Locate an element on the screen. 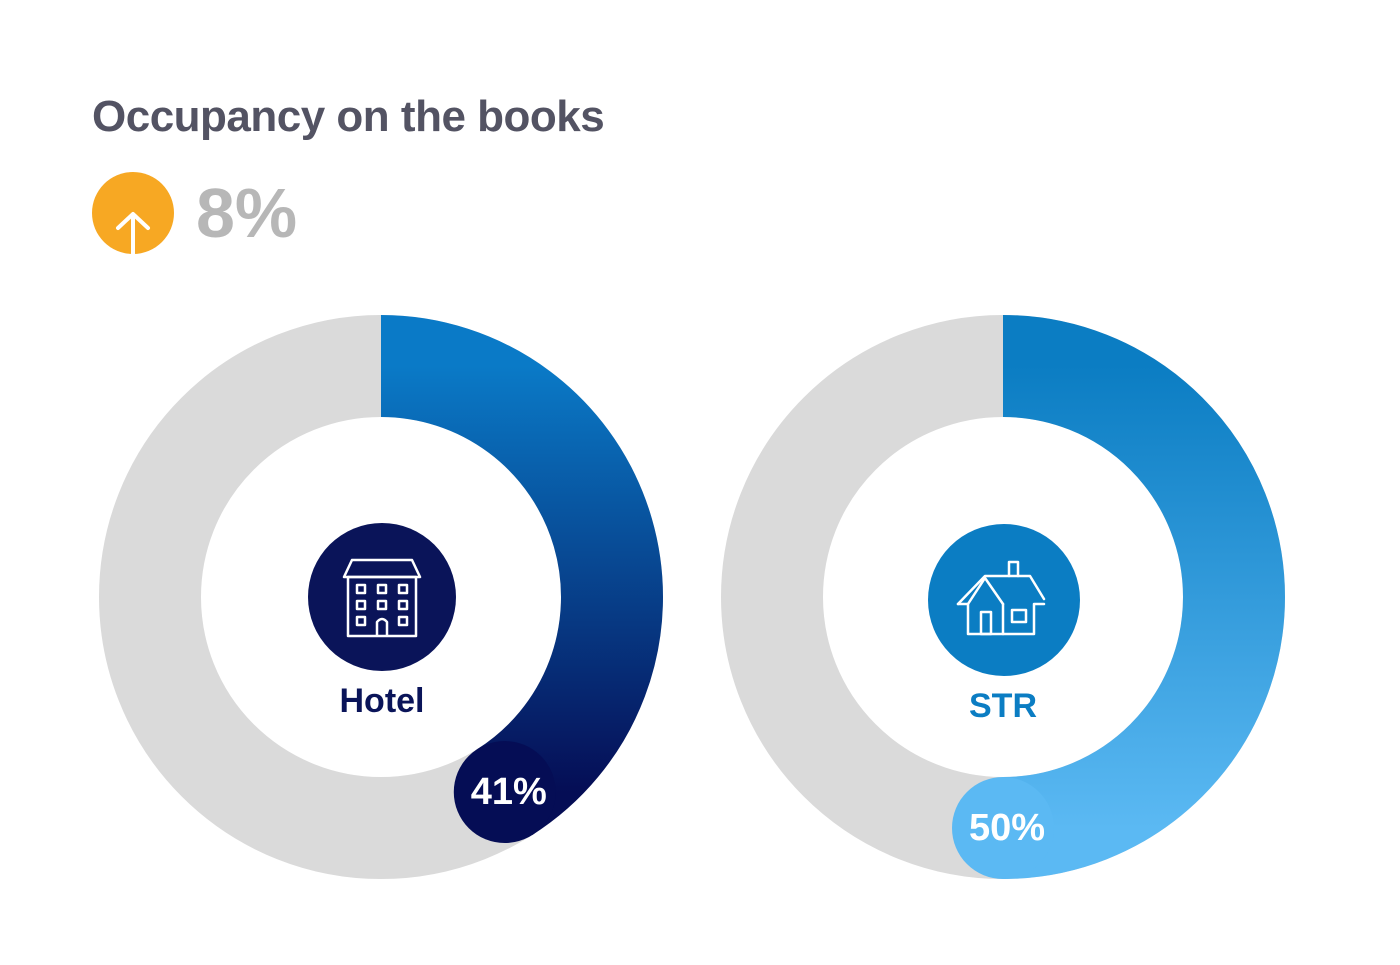 This screenshot has width=1400, height=965. page-title: Occupancy on the books is located at coordinates (348, 116).